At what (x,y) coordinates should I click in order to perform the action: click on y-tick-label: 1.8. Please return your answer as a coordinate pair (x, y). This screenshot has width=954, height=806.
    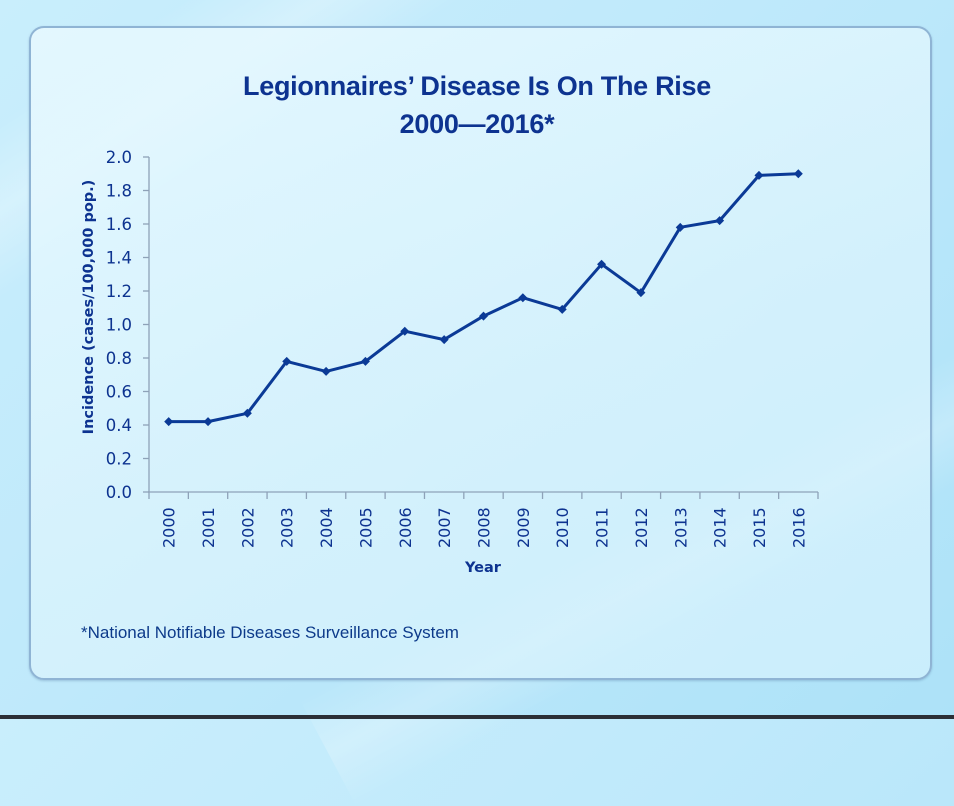
    Looking at the image, I should click on (119, 191).